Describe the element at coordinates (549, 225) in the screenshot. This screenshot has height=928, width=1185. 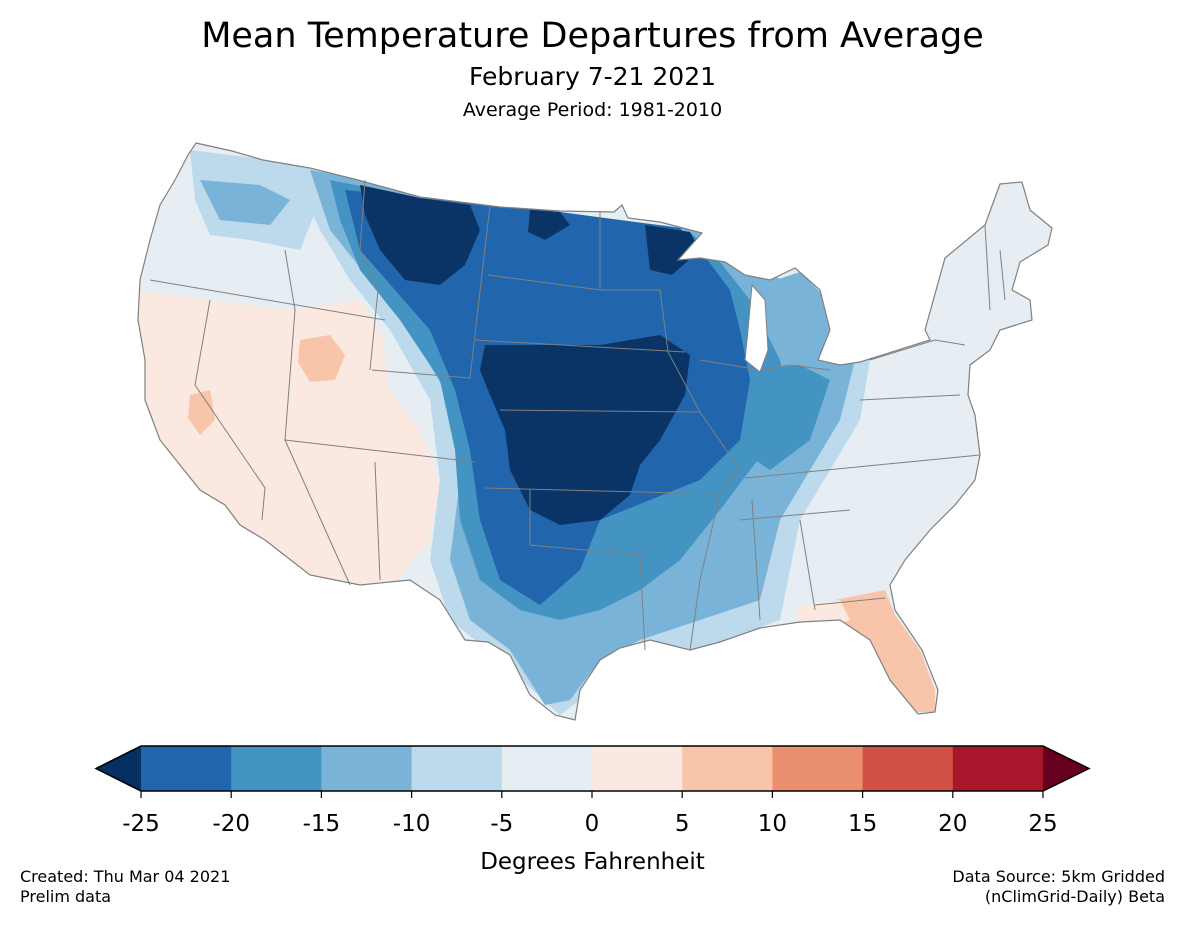
I see `nd-extreme-cold` at that location.